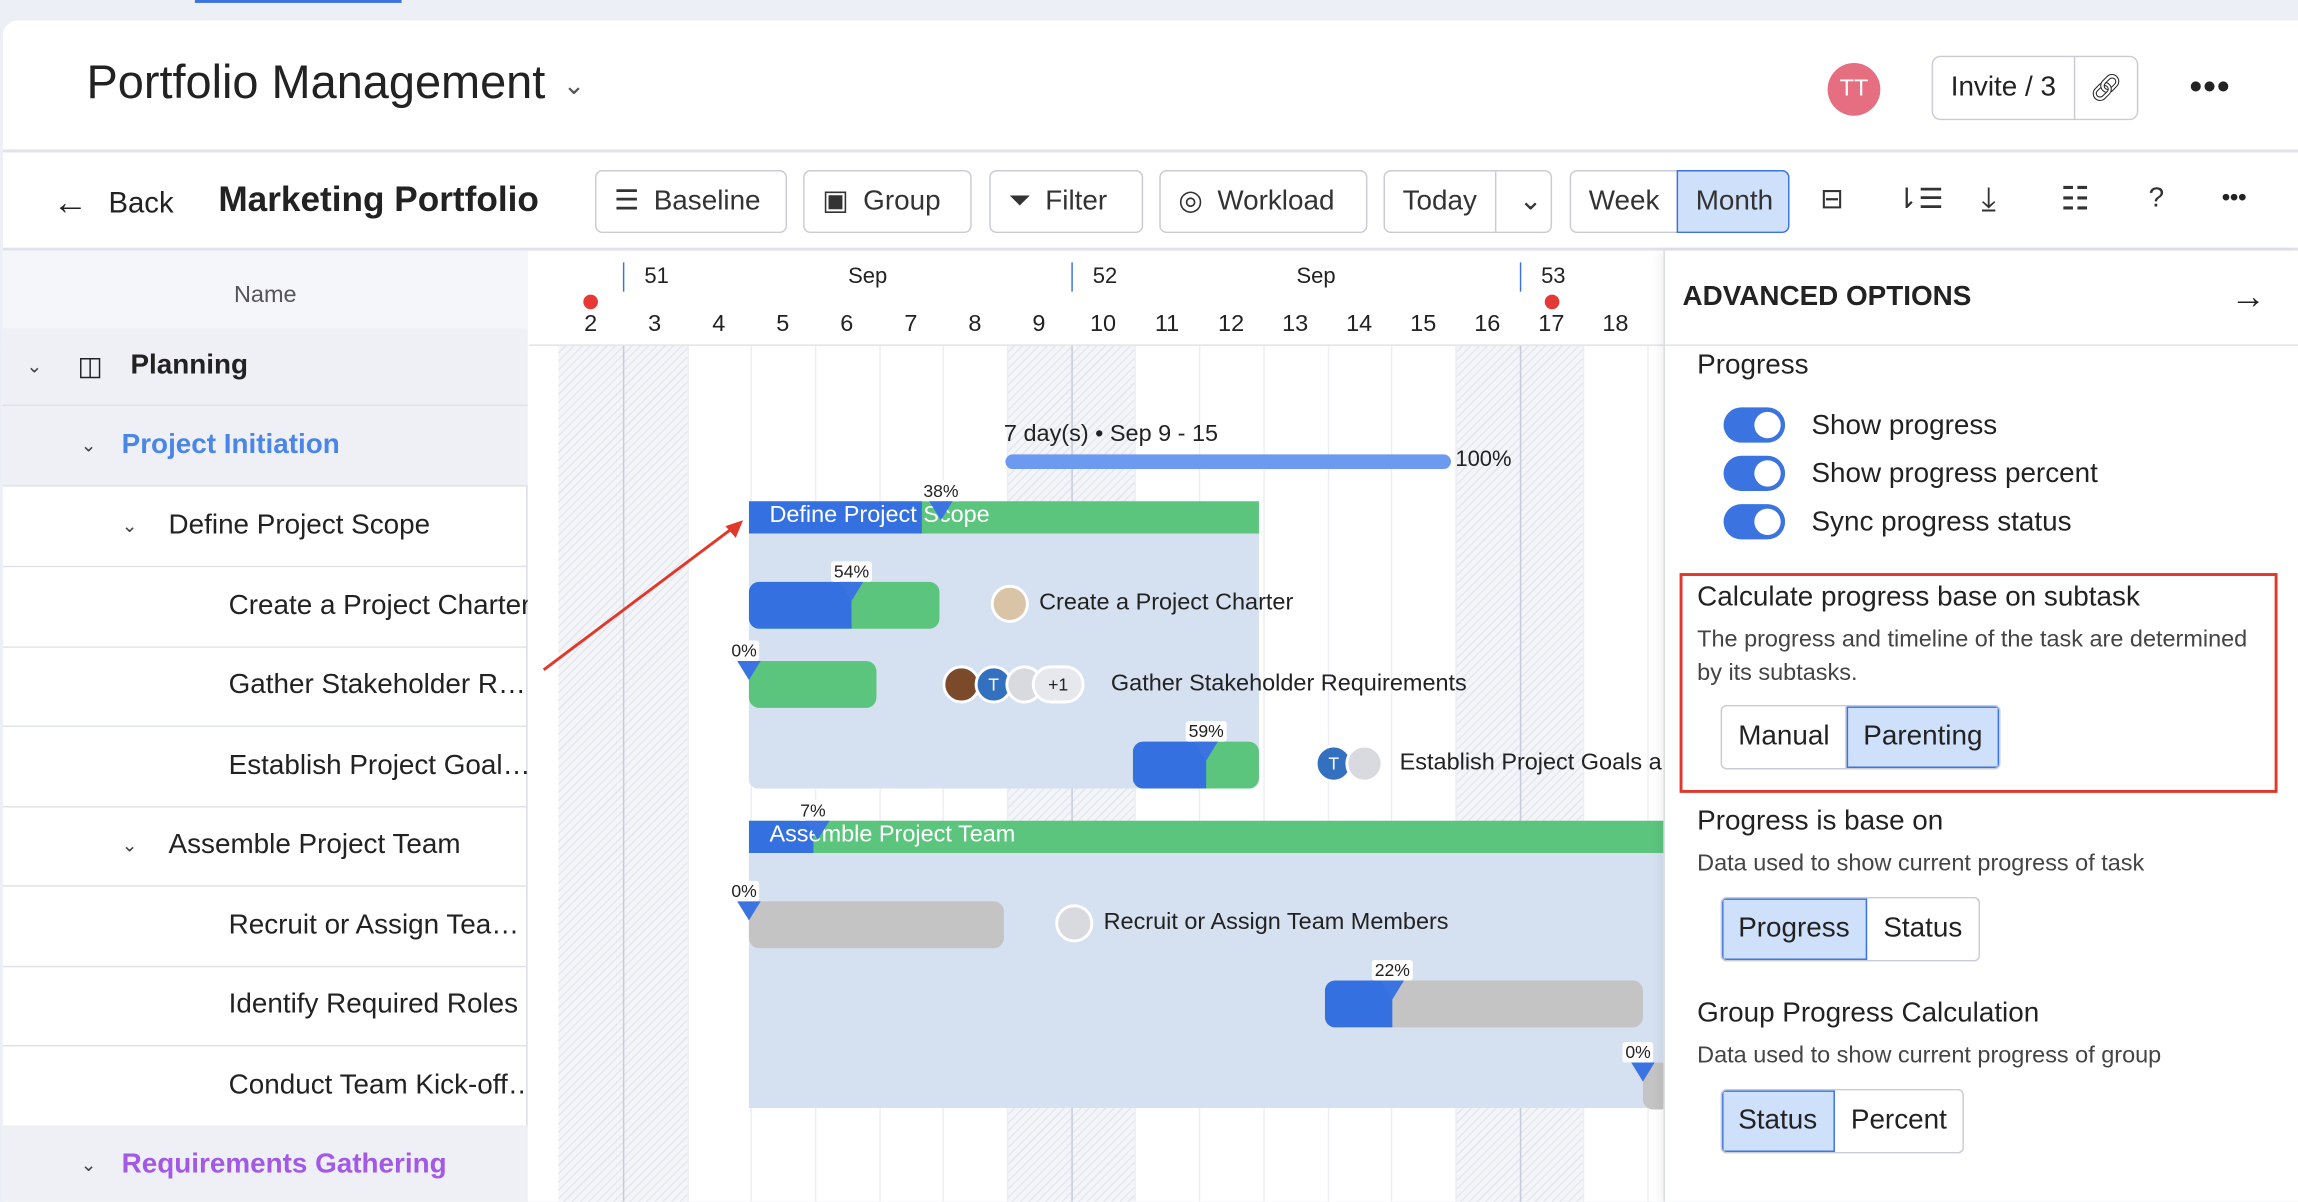 The height and width of the screenshot is (1202, 2298). What do you see at coordinates (1753, 366) in the screenshot?
I see `progress-heading: Progress` at bounding box center [1753, 366].